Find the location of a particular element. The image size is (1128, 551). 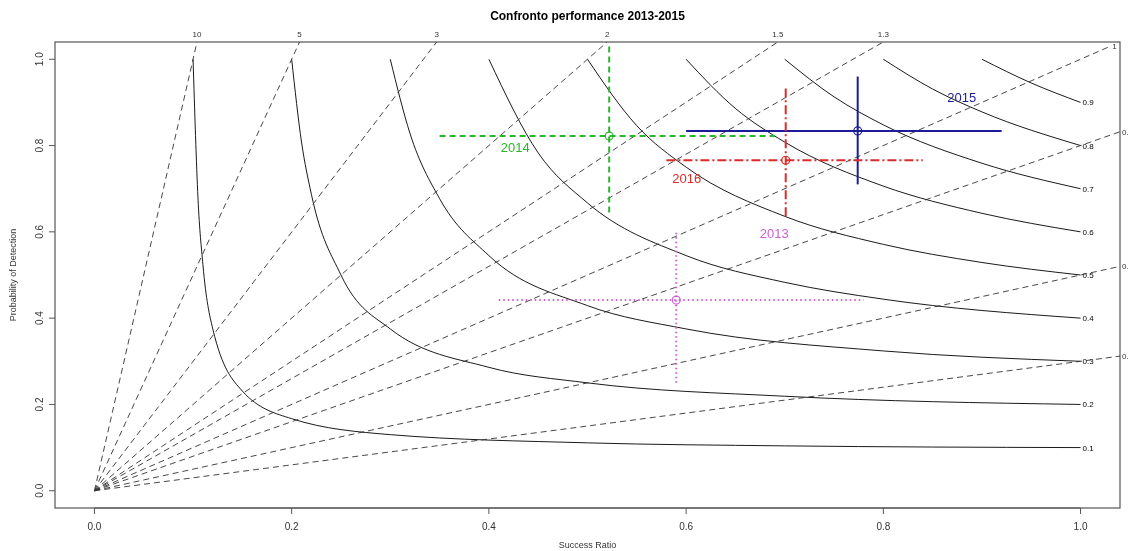

chart-title: Confronto performance 2013-2015 is located at coordinates (588, 16).